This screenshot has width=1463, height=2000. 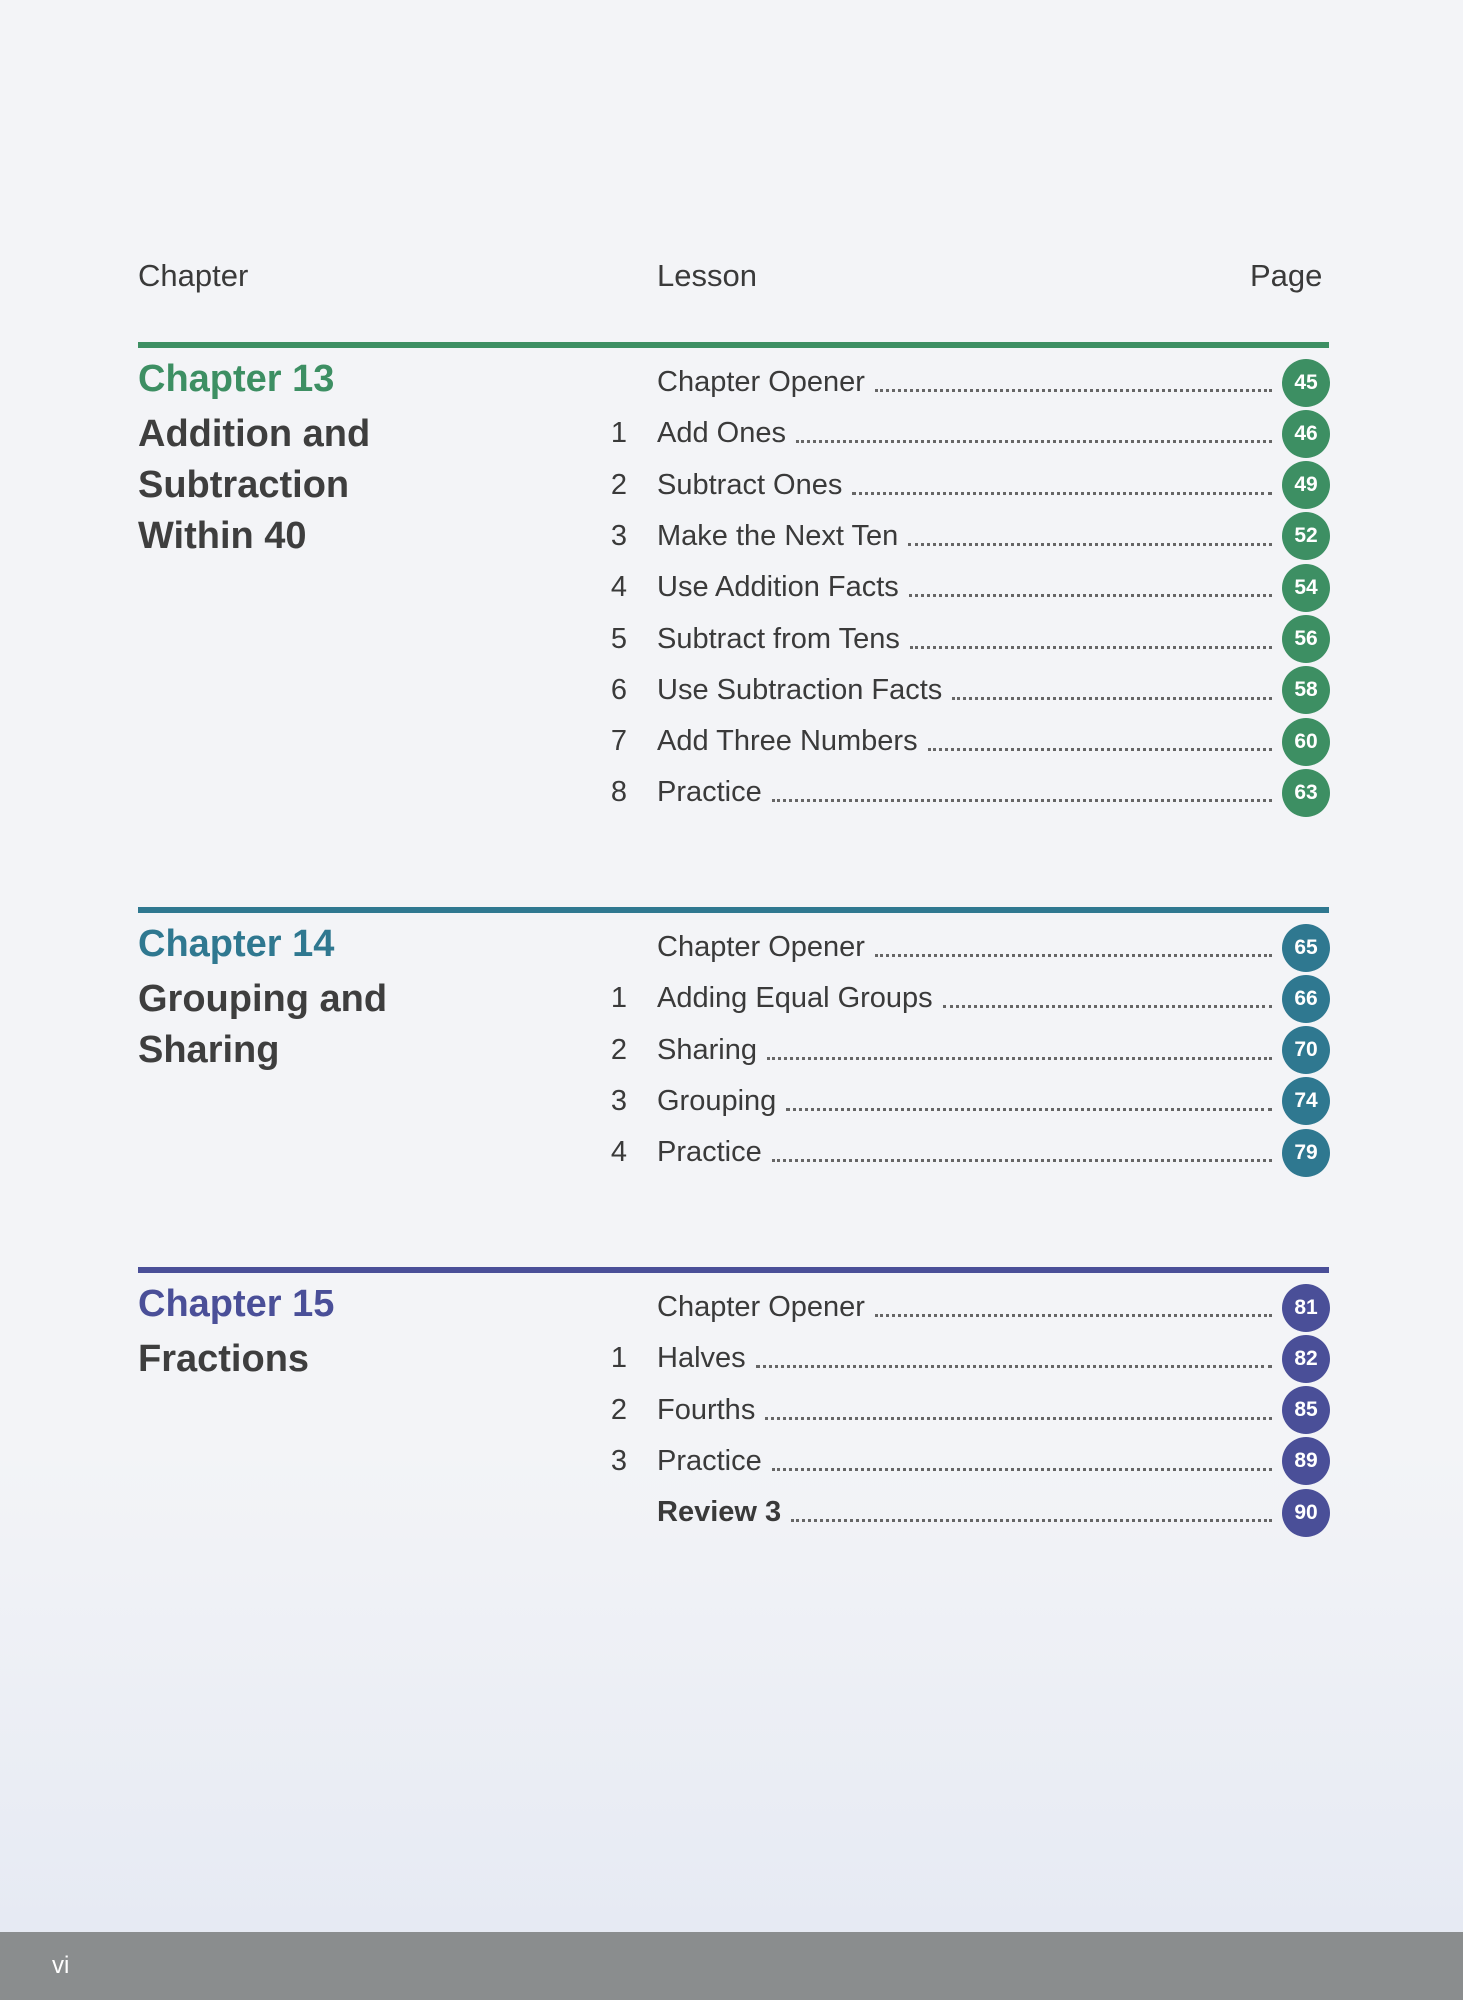 What do you see at coordinates (965, 1152) in the screenshot?
I see `lesson-row: 4 Practice 79` at bounding box center [965, 1152].